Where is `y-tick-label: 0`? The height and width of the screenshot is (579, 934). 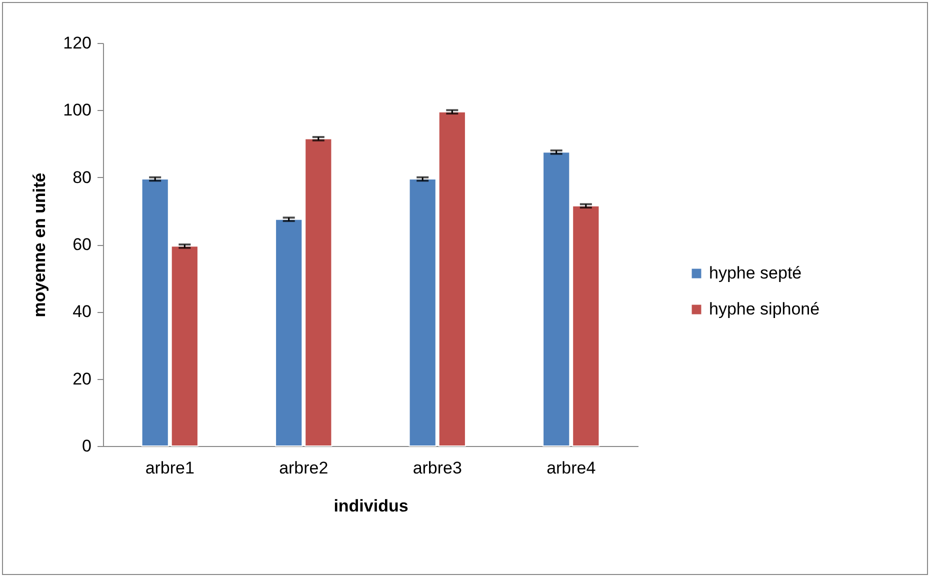
y-tick-label: 0 is located at coordinates (87, 446).